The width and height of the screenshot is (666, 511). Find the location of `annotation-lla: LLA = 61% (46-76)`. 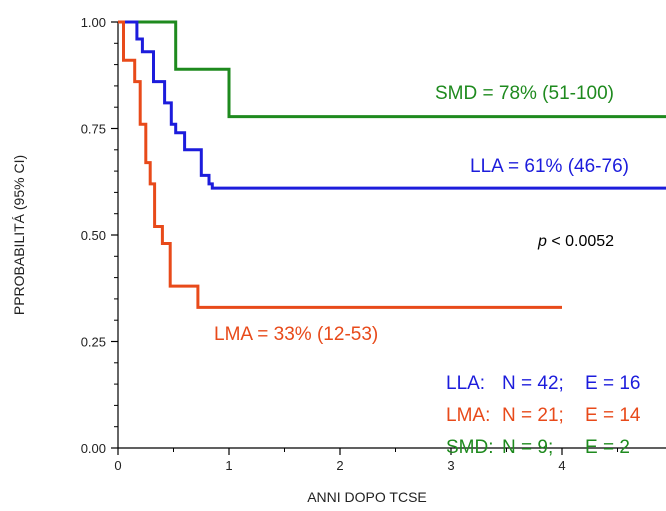

annotation-lla: LLA = 61% (46-76) is located at coordinates (549, 166).